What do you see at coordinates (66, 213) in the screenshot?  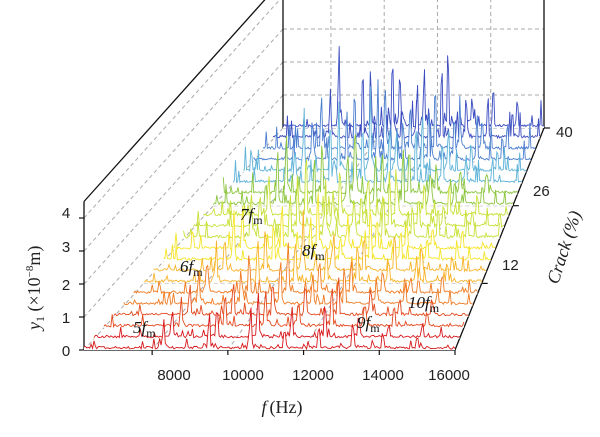 I see `y-tick-label: 4` at bounding box center [66, 213].